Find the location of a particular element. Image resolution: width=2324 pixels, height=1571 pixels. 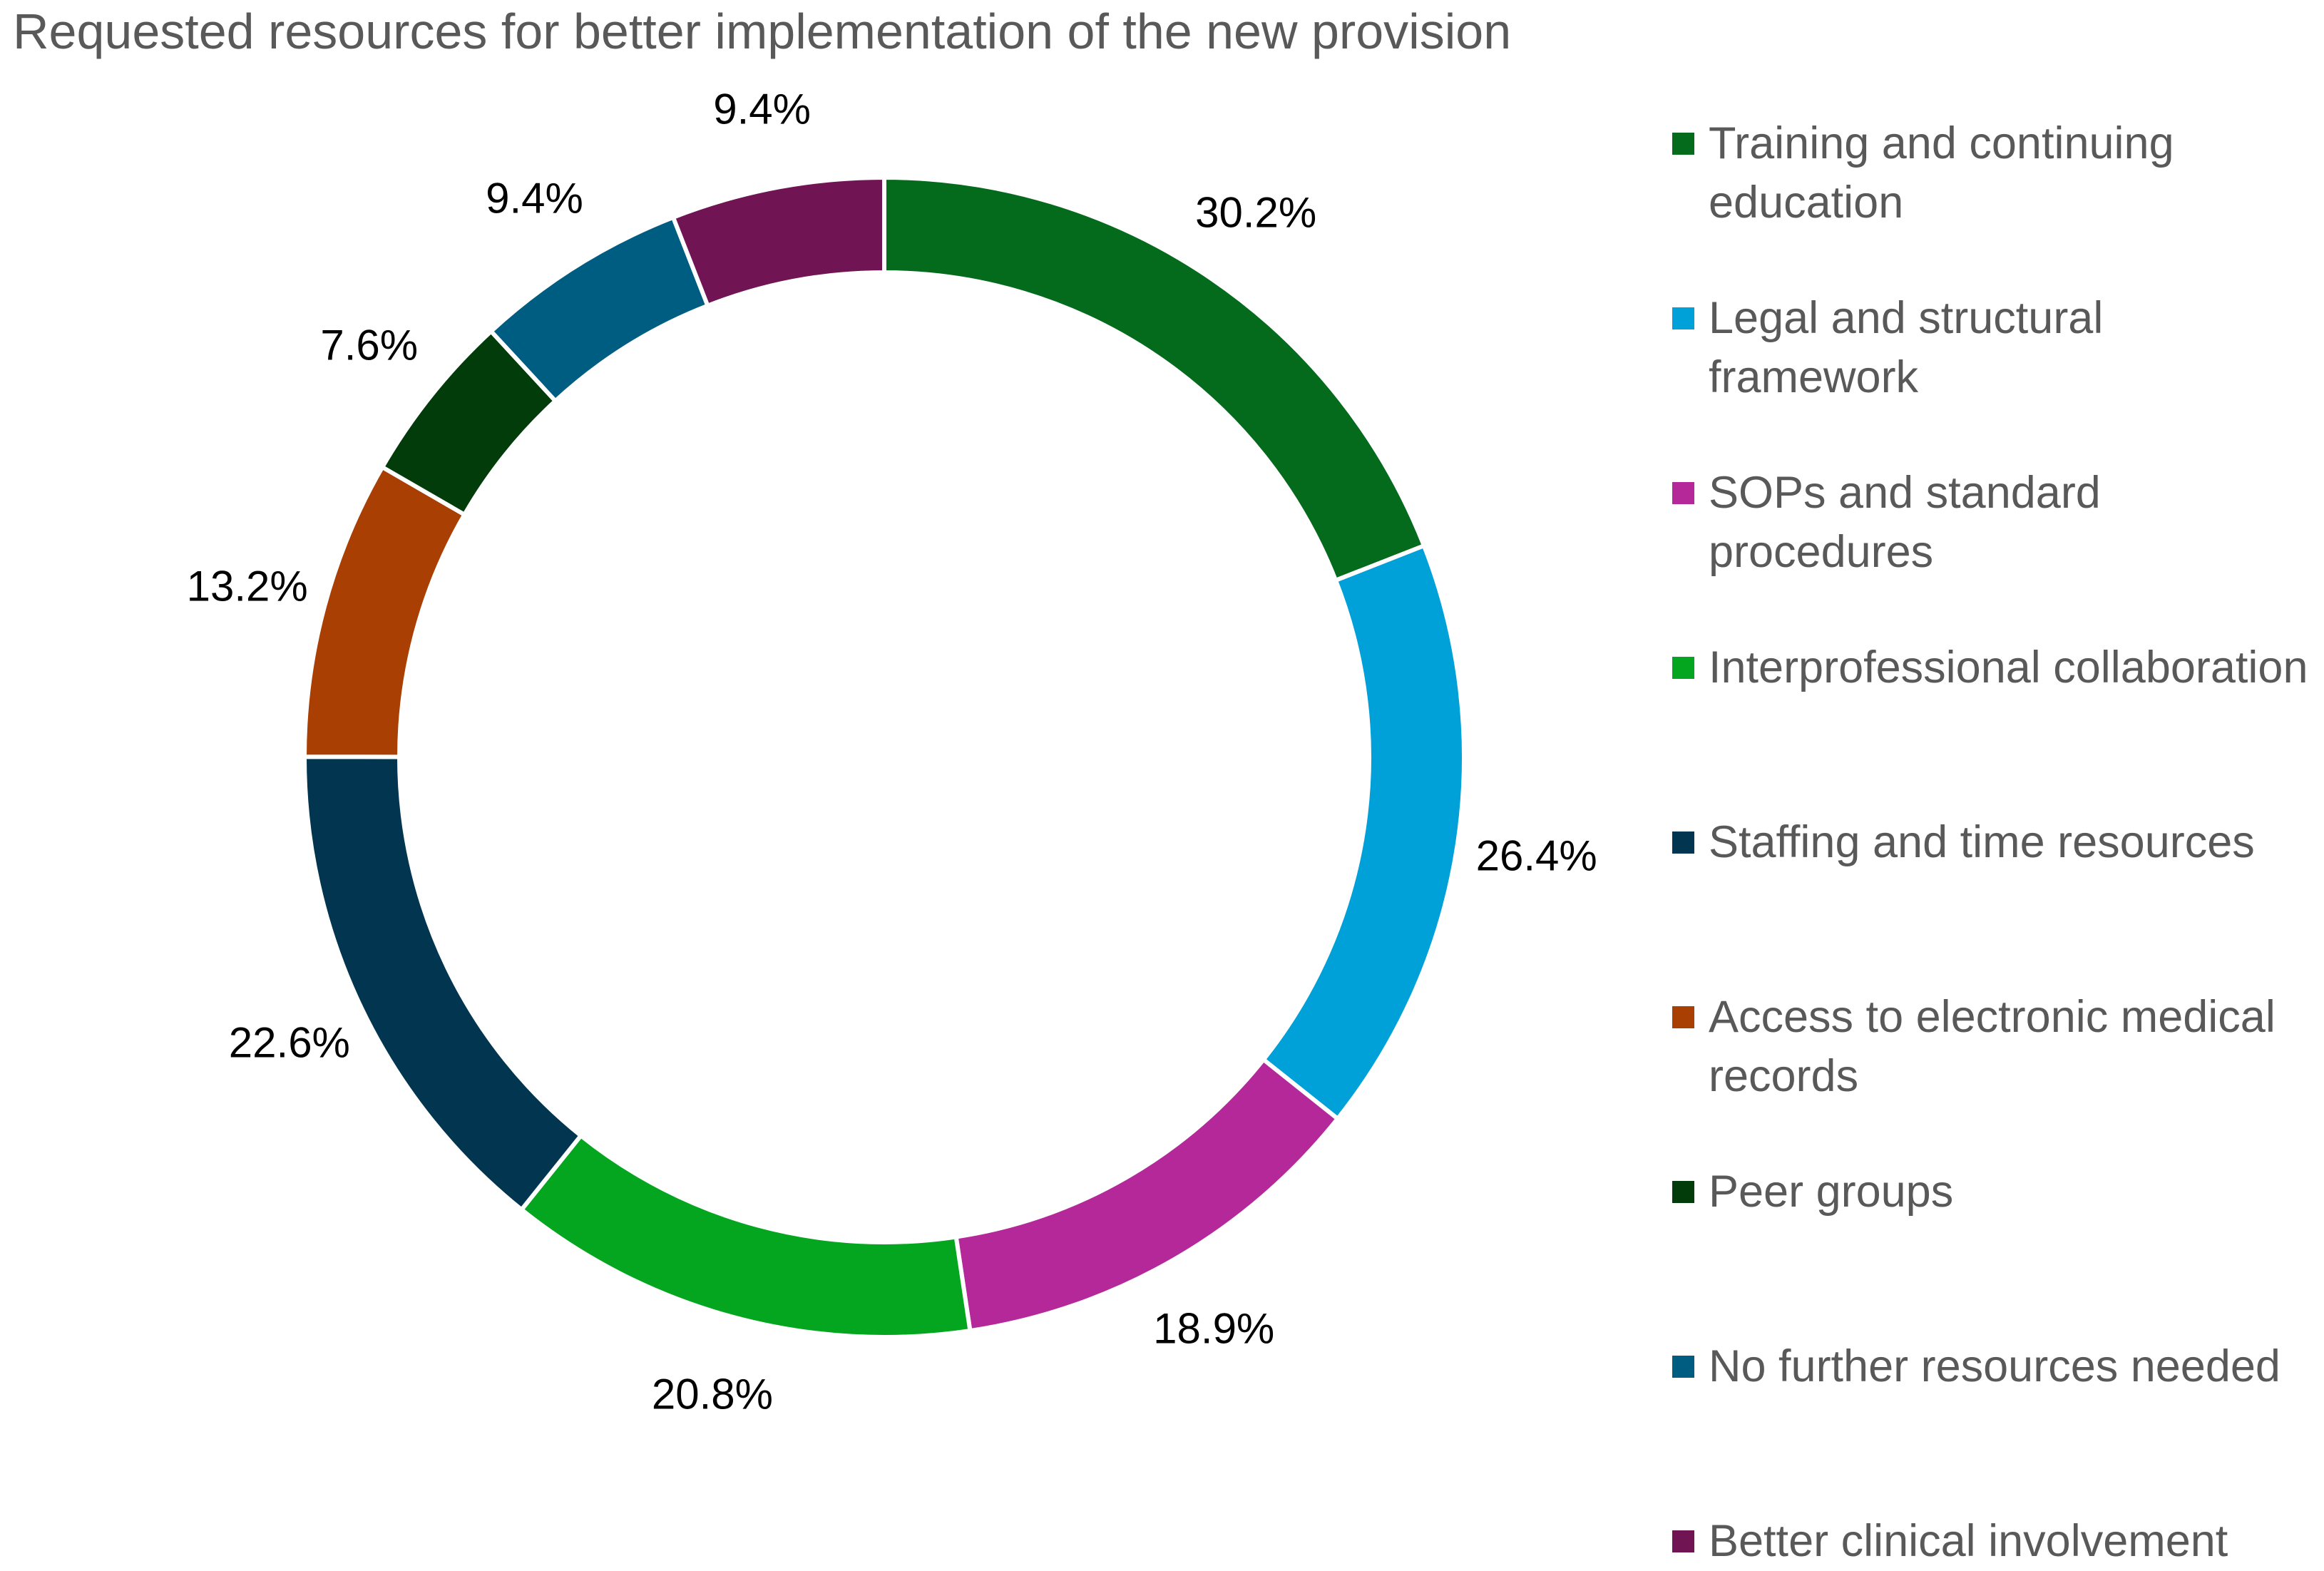

data-label-interprofessional-collaboration: 20.8% is located at coordinates (712, 1394).